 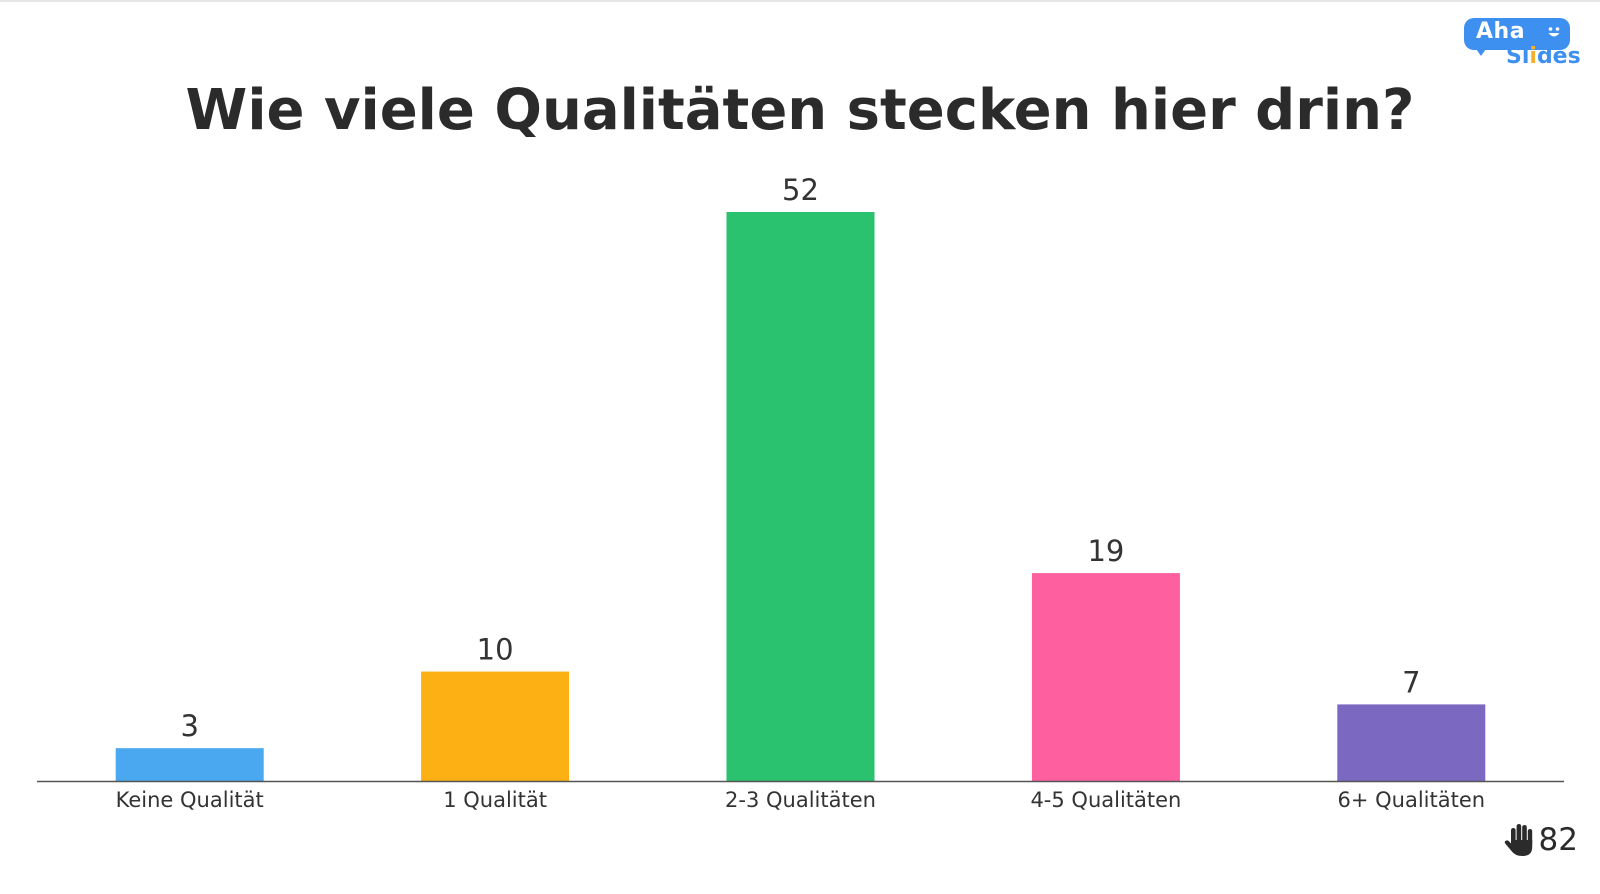 I want to click on x-tick-label-5: 6+ Qualitäten, so click(x=1412, y=800).